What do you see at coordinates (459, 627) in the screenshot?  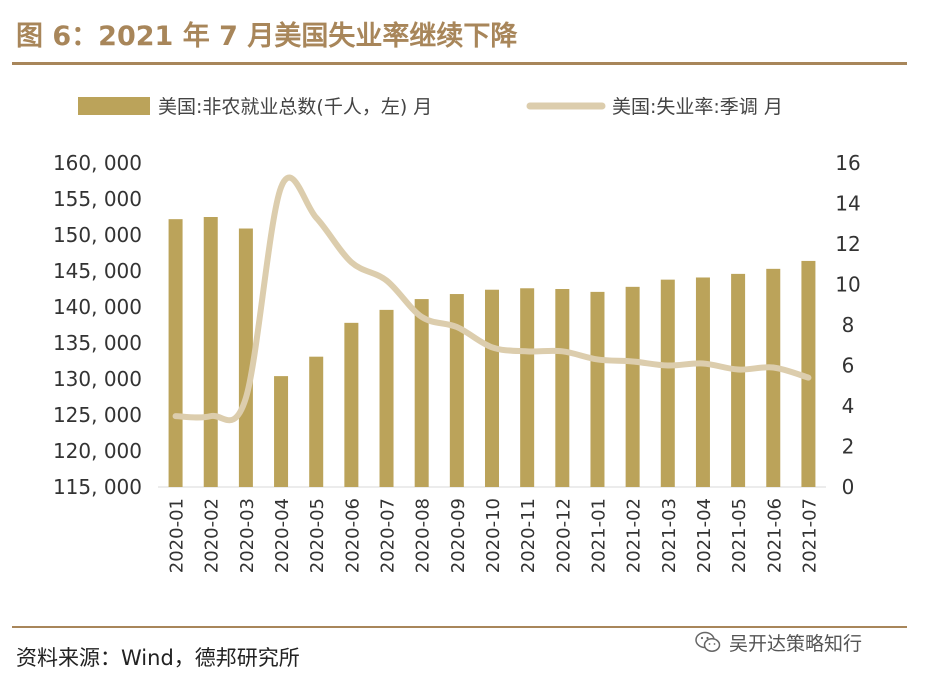 I see `footer-rule` at bounding box center [459, 627].